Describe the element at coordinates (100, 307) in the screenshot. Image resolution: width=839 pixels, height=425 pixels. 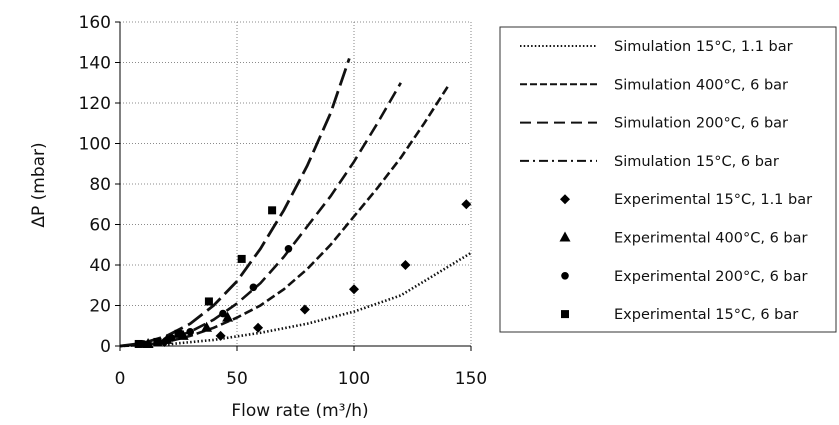
I see `y-tick-label: 20` at that location.